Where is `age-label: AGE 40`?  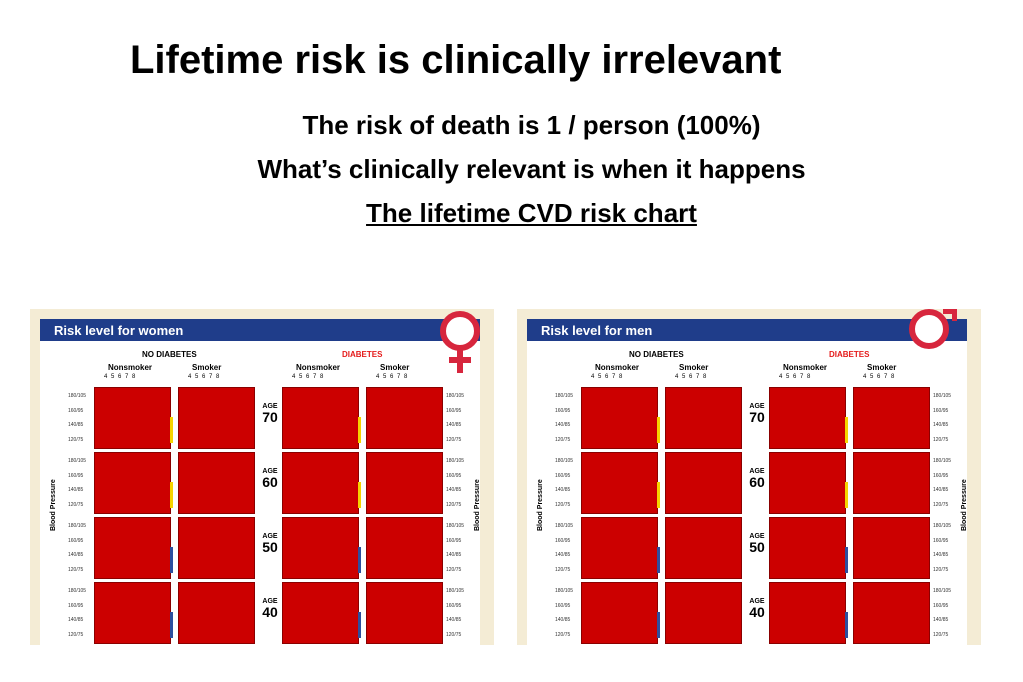 age-label: AGE 40 is located at coordinates (270, 608).